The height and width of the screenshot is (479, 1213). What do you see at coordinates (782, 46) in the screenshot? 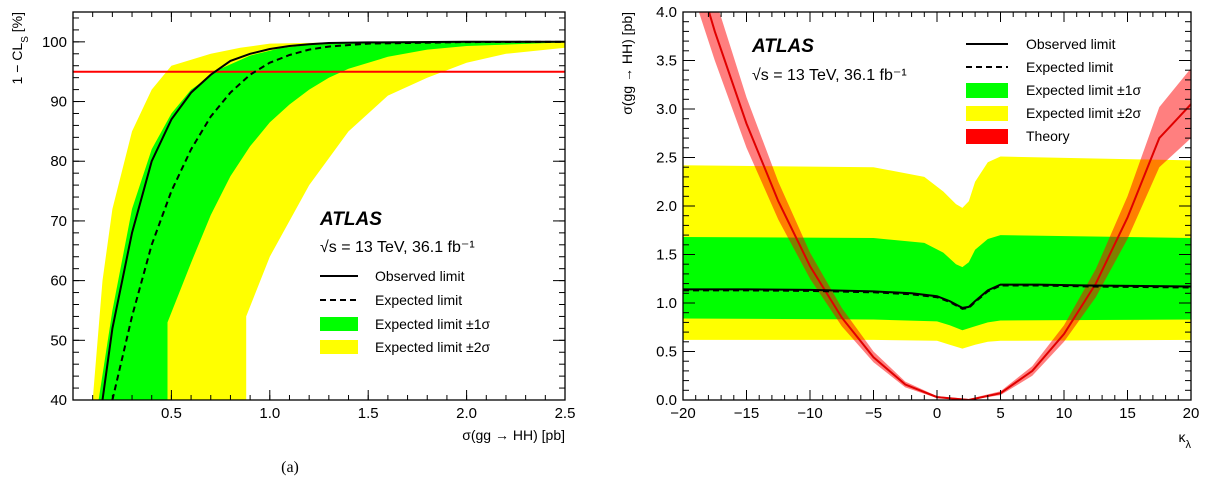
I see `atlas-label-b: ATLAS` at bounding box center [782, 46].